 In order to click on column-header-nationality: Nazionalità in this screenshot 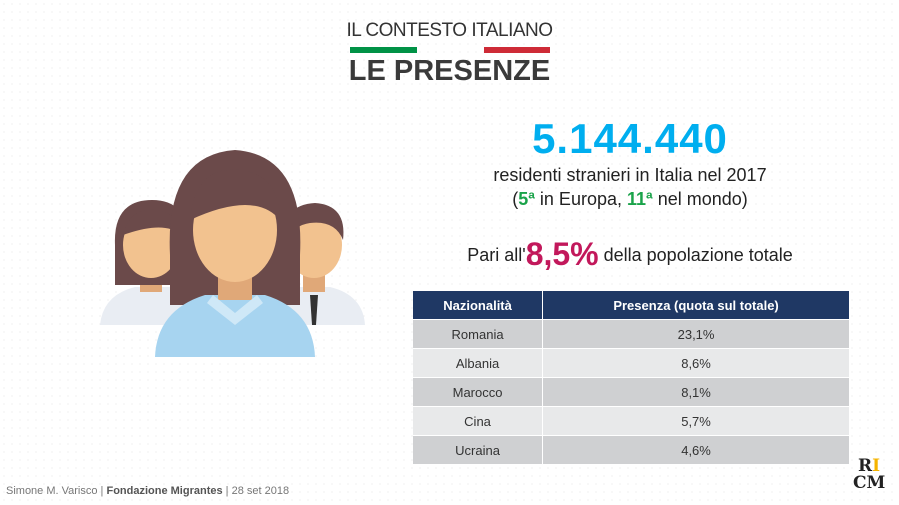, I will do `click(478, 305)`.